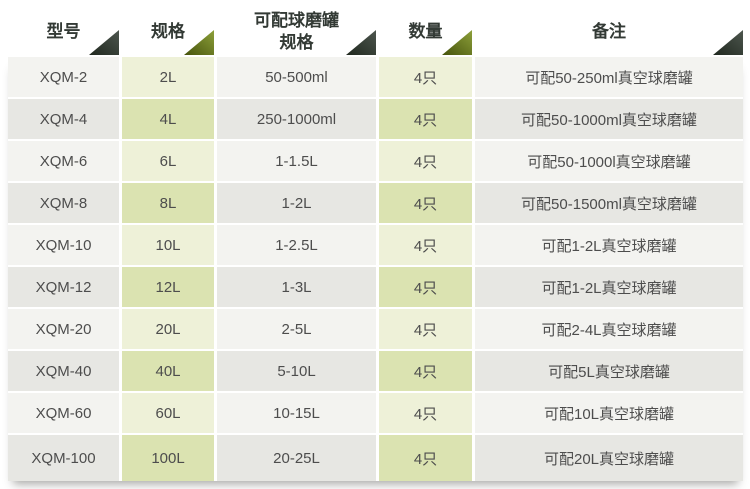 The image size is (750, 489). Describe the element at coordinates (168, 161) in the screenshot. I see `cell-spec: 6L` at that location.